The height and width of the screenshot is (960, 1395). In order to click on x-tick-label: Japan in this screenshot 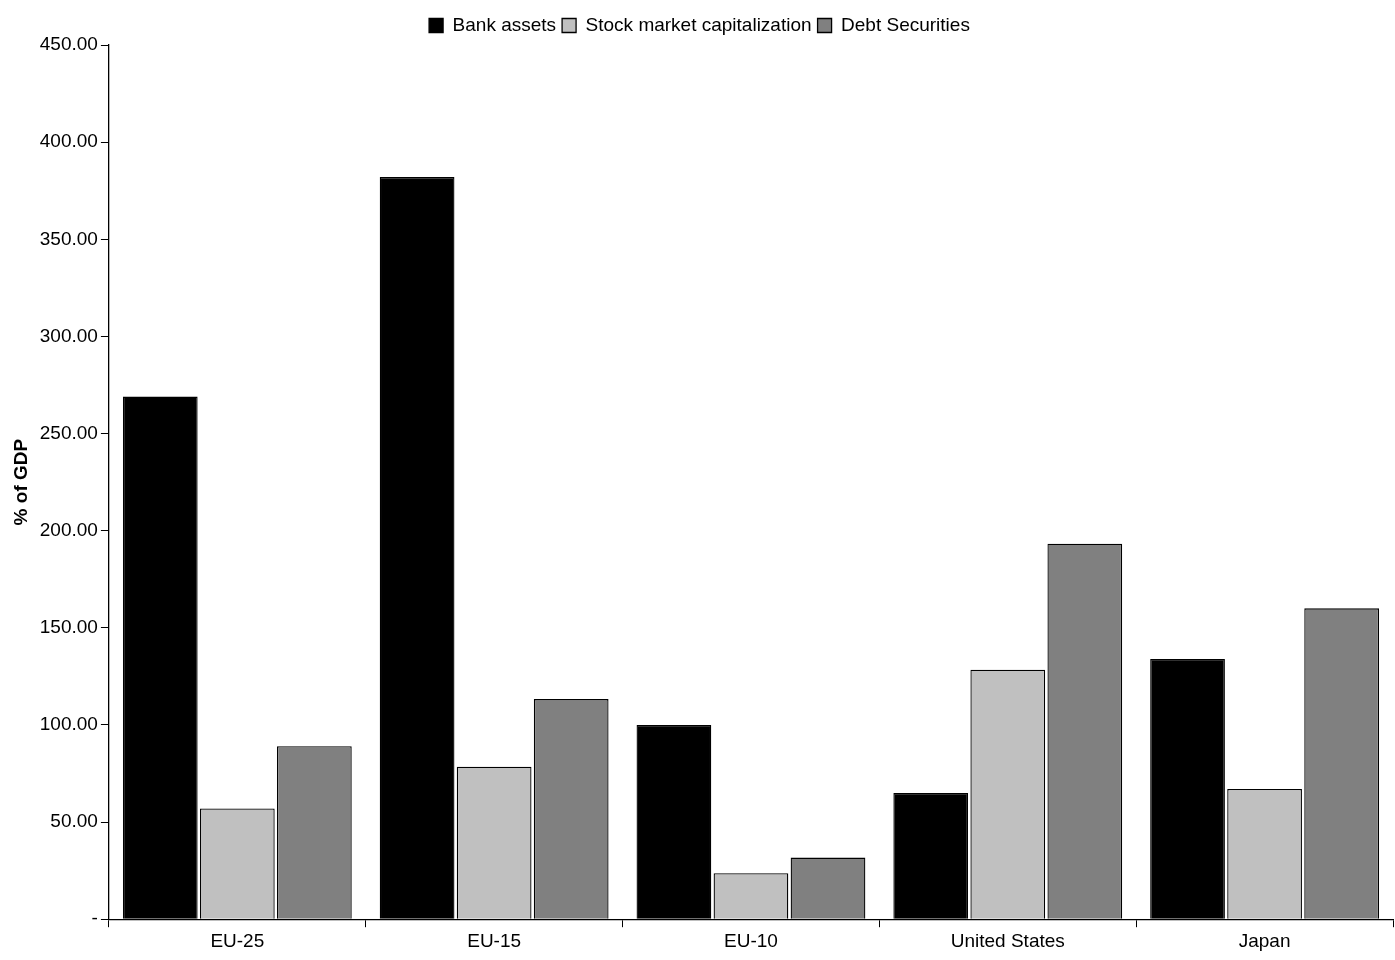, I will do `click(1264, 940)`.